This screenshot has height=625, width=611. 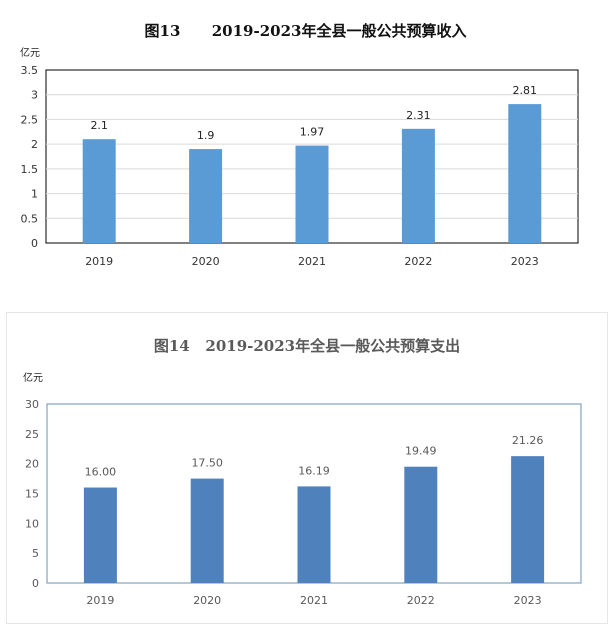 I want to click on chart-title: 图13 2019-2023年全县一般公共预算收入, so click(x=305, y=31).